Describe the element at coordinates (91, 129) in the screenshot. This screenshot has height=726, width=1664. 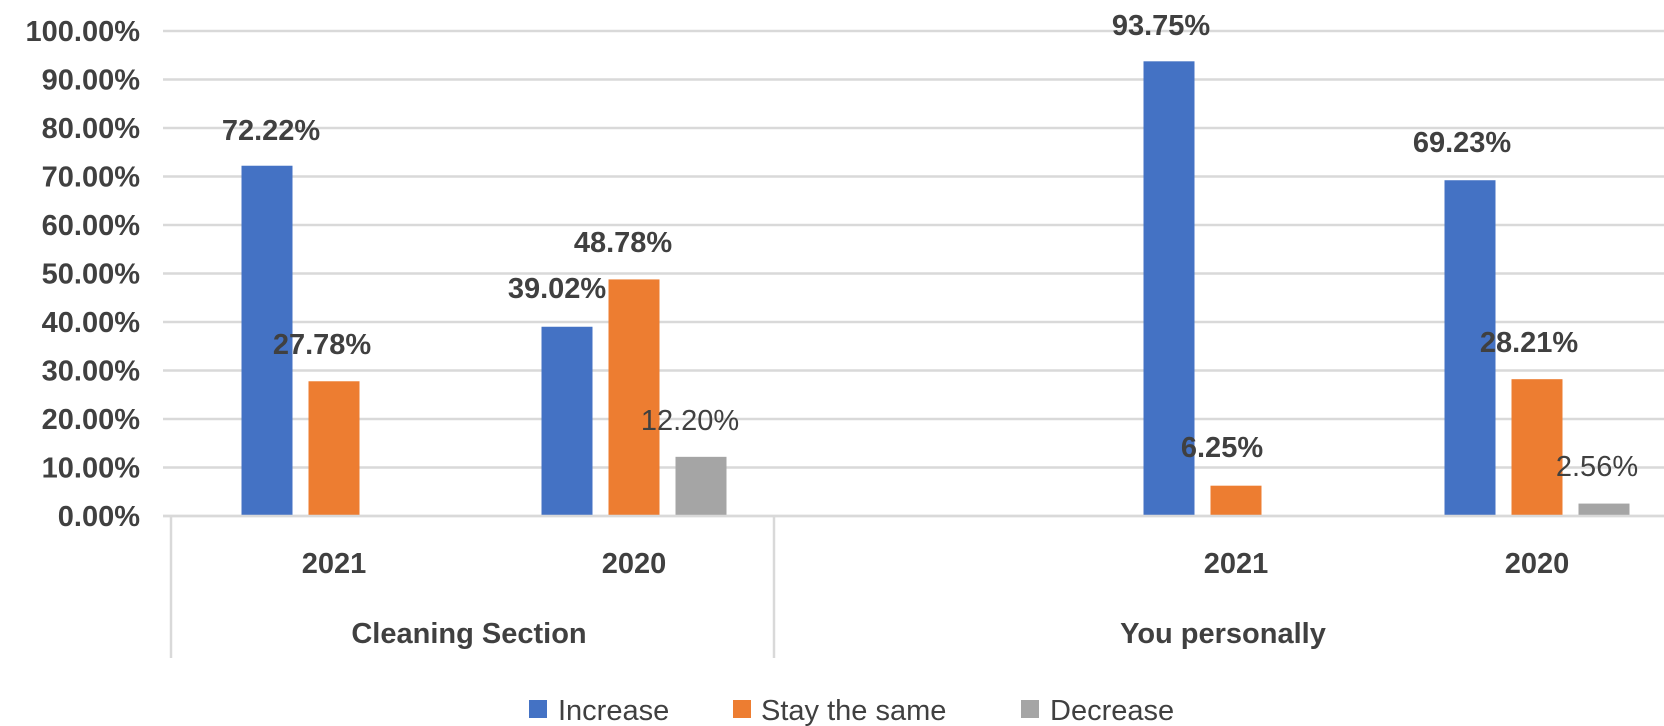
I see `y-tick-label: 80.00%` at that location.